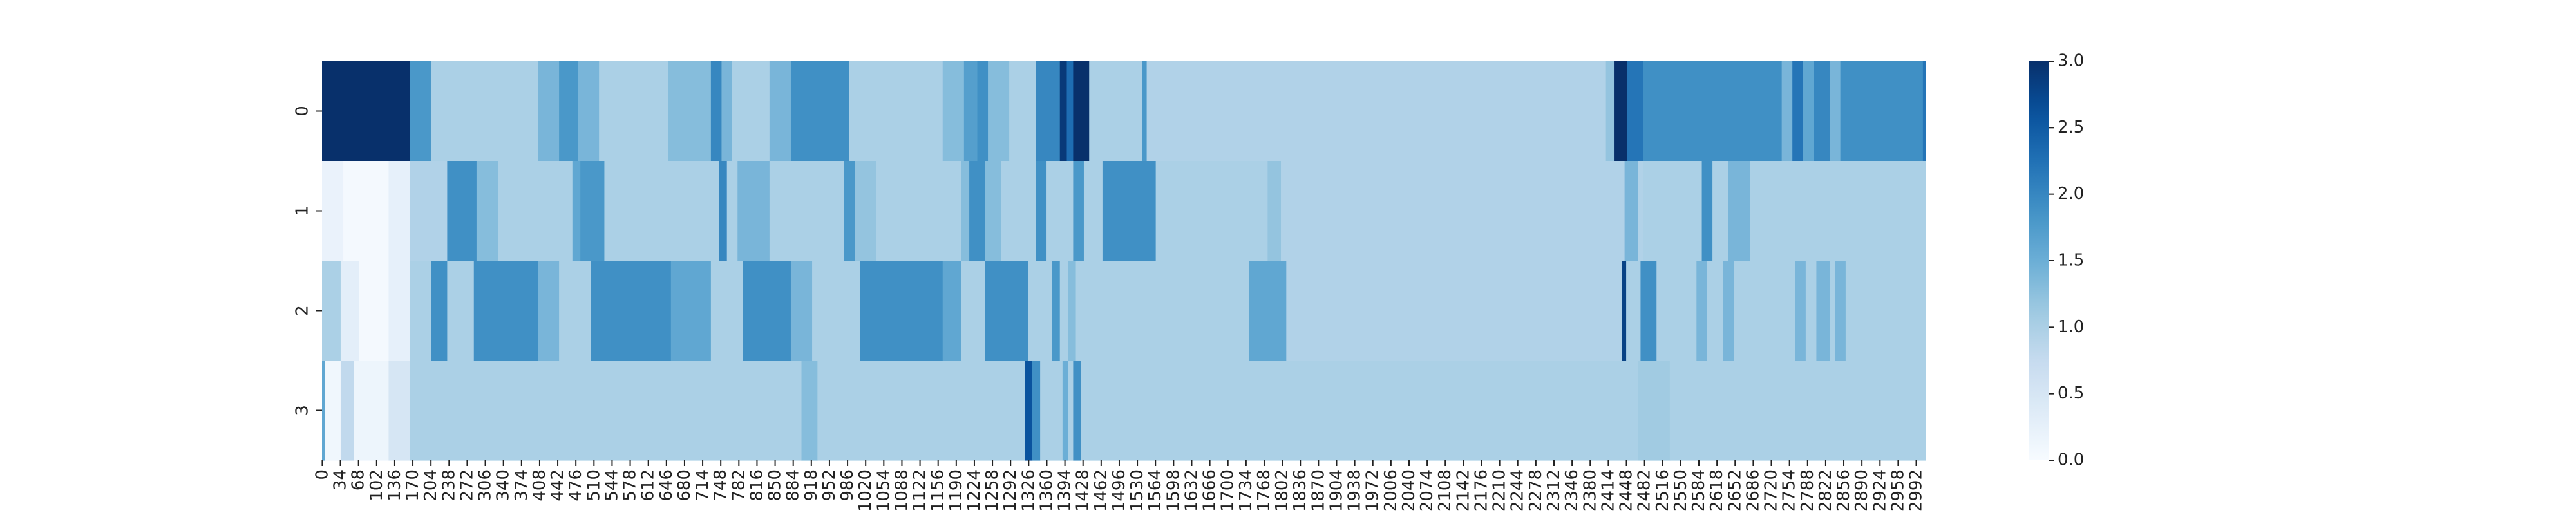  I want to click on x-tick-label: 1190, so click(956, 491).